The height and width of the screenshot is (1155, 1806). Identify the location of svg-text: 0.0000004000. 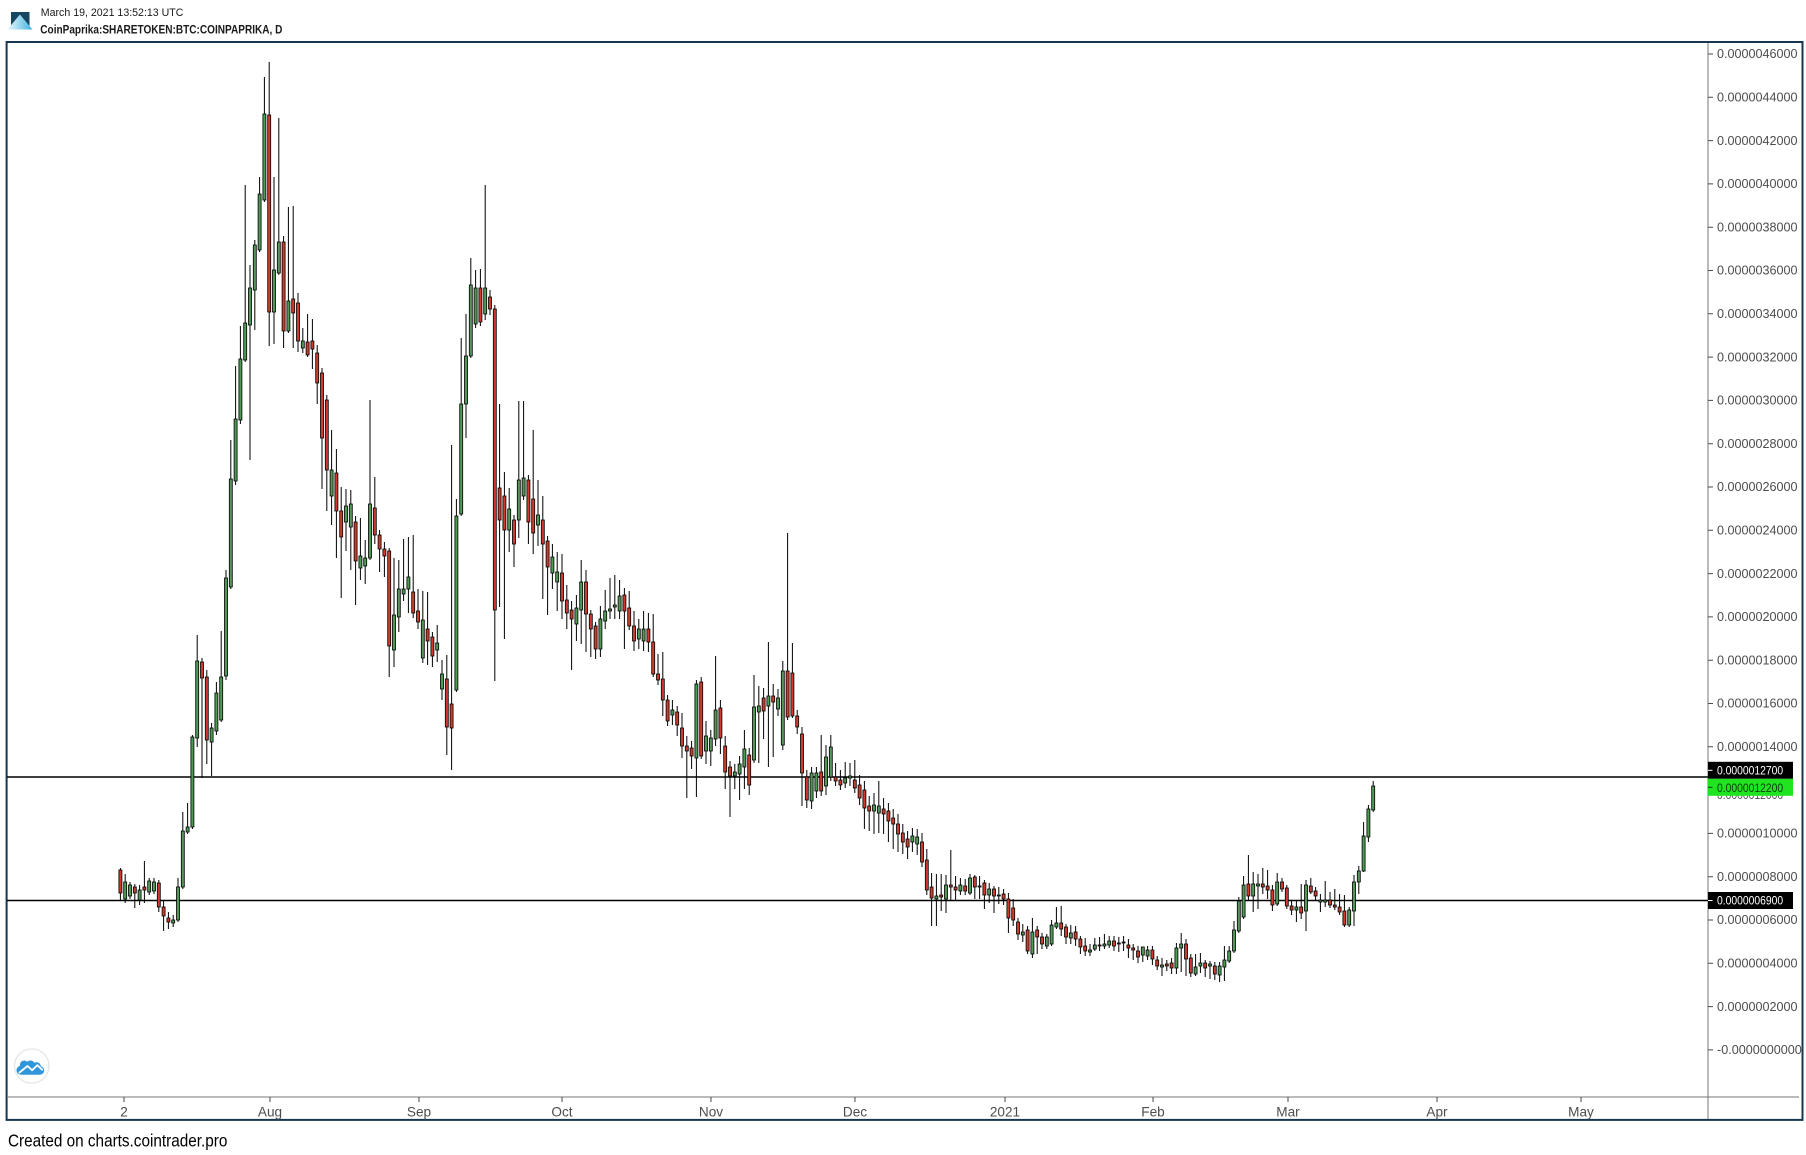
(1757, 964).